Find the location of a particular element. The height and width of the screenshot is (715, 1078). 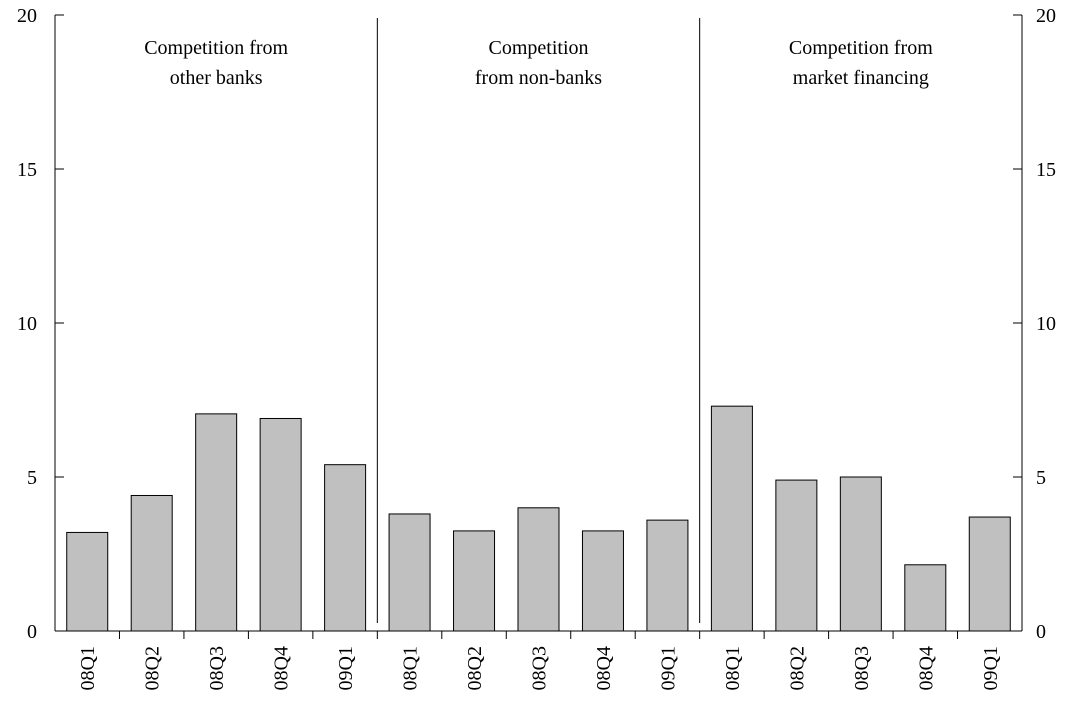

y-tick-label-right: 10 is located at coordinates (1046, 324).